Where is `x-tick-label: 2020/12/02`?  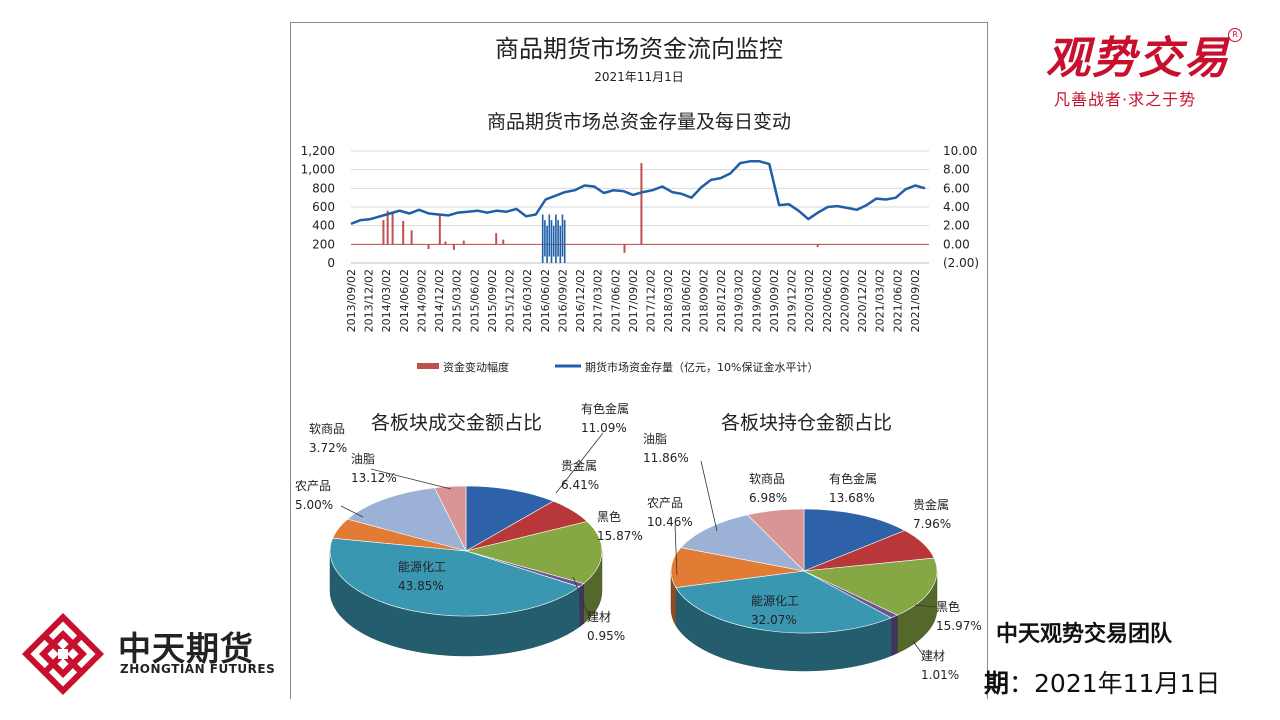
x-tick-label: 2020/12/02 is located at coordinates (862, 300).